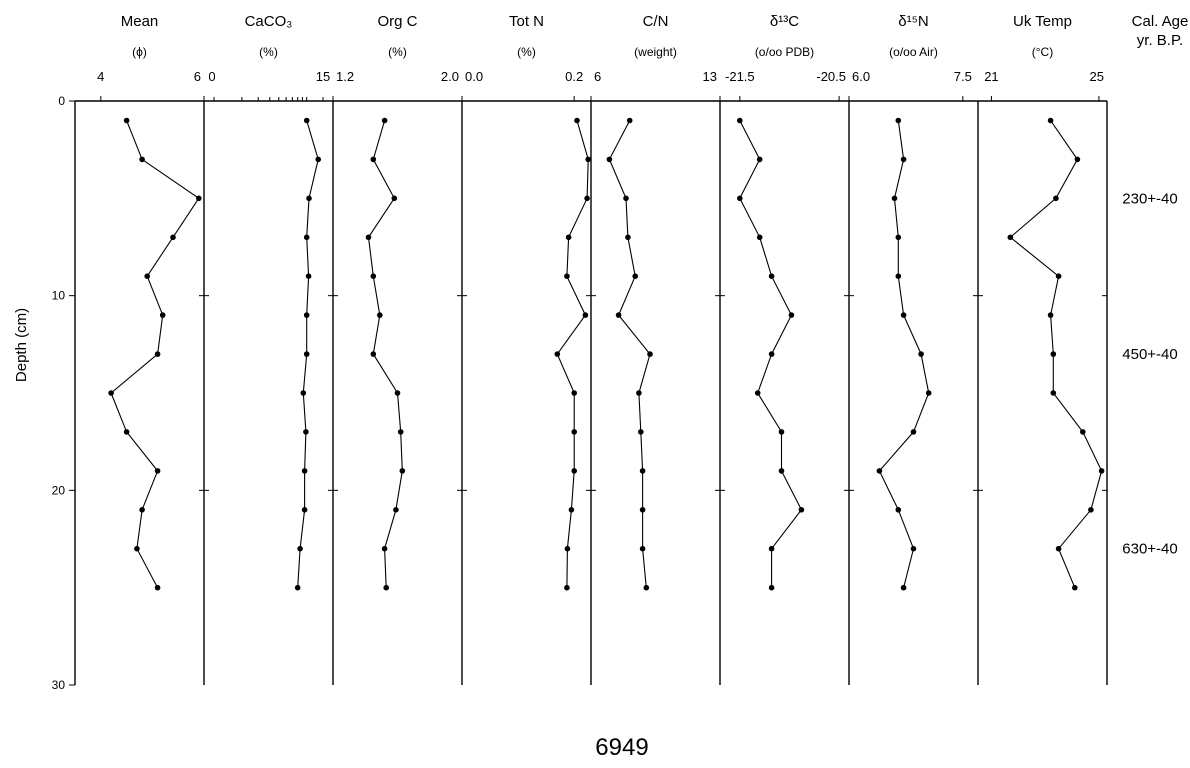 This screenshot has height=768, width=1190. Describe the element at coordinates (323, 76) in the screenshot. I see `x-tick-label: 15` at that location.